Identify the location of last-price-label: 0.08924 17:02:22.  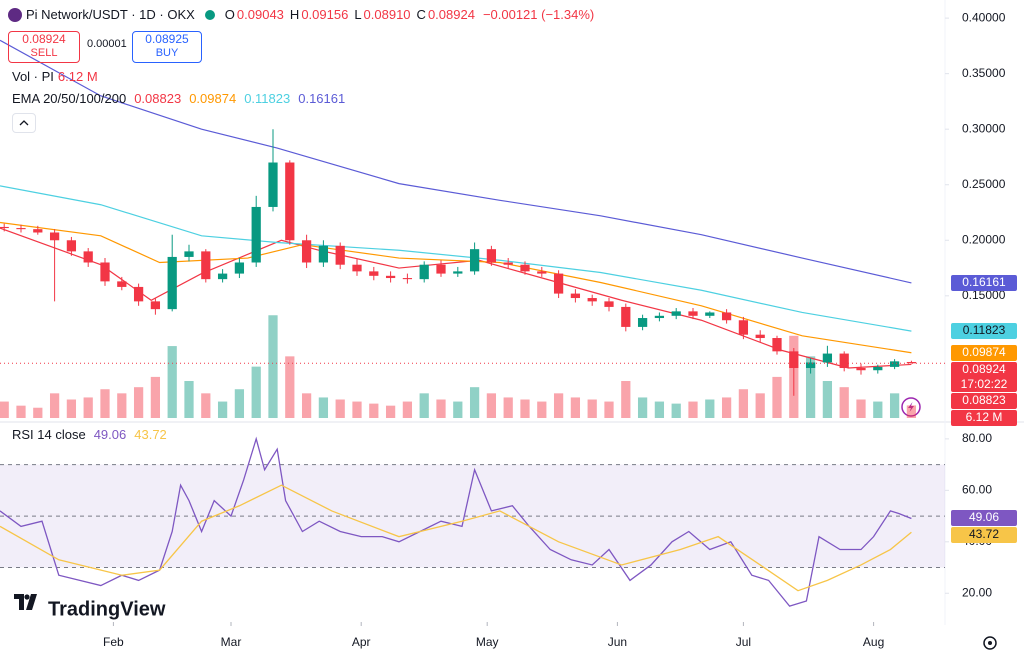
(984, 376).